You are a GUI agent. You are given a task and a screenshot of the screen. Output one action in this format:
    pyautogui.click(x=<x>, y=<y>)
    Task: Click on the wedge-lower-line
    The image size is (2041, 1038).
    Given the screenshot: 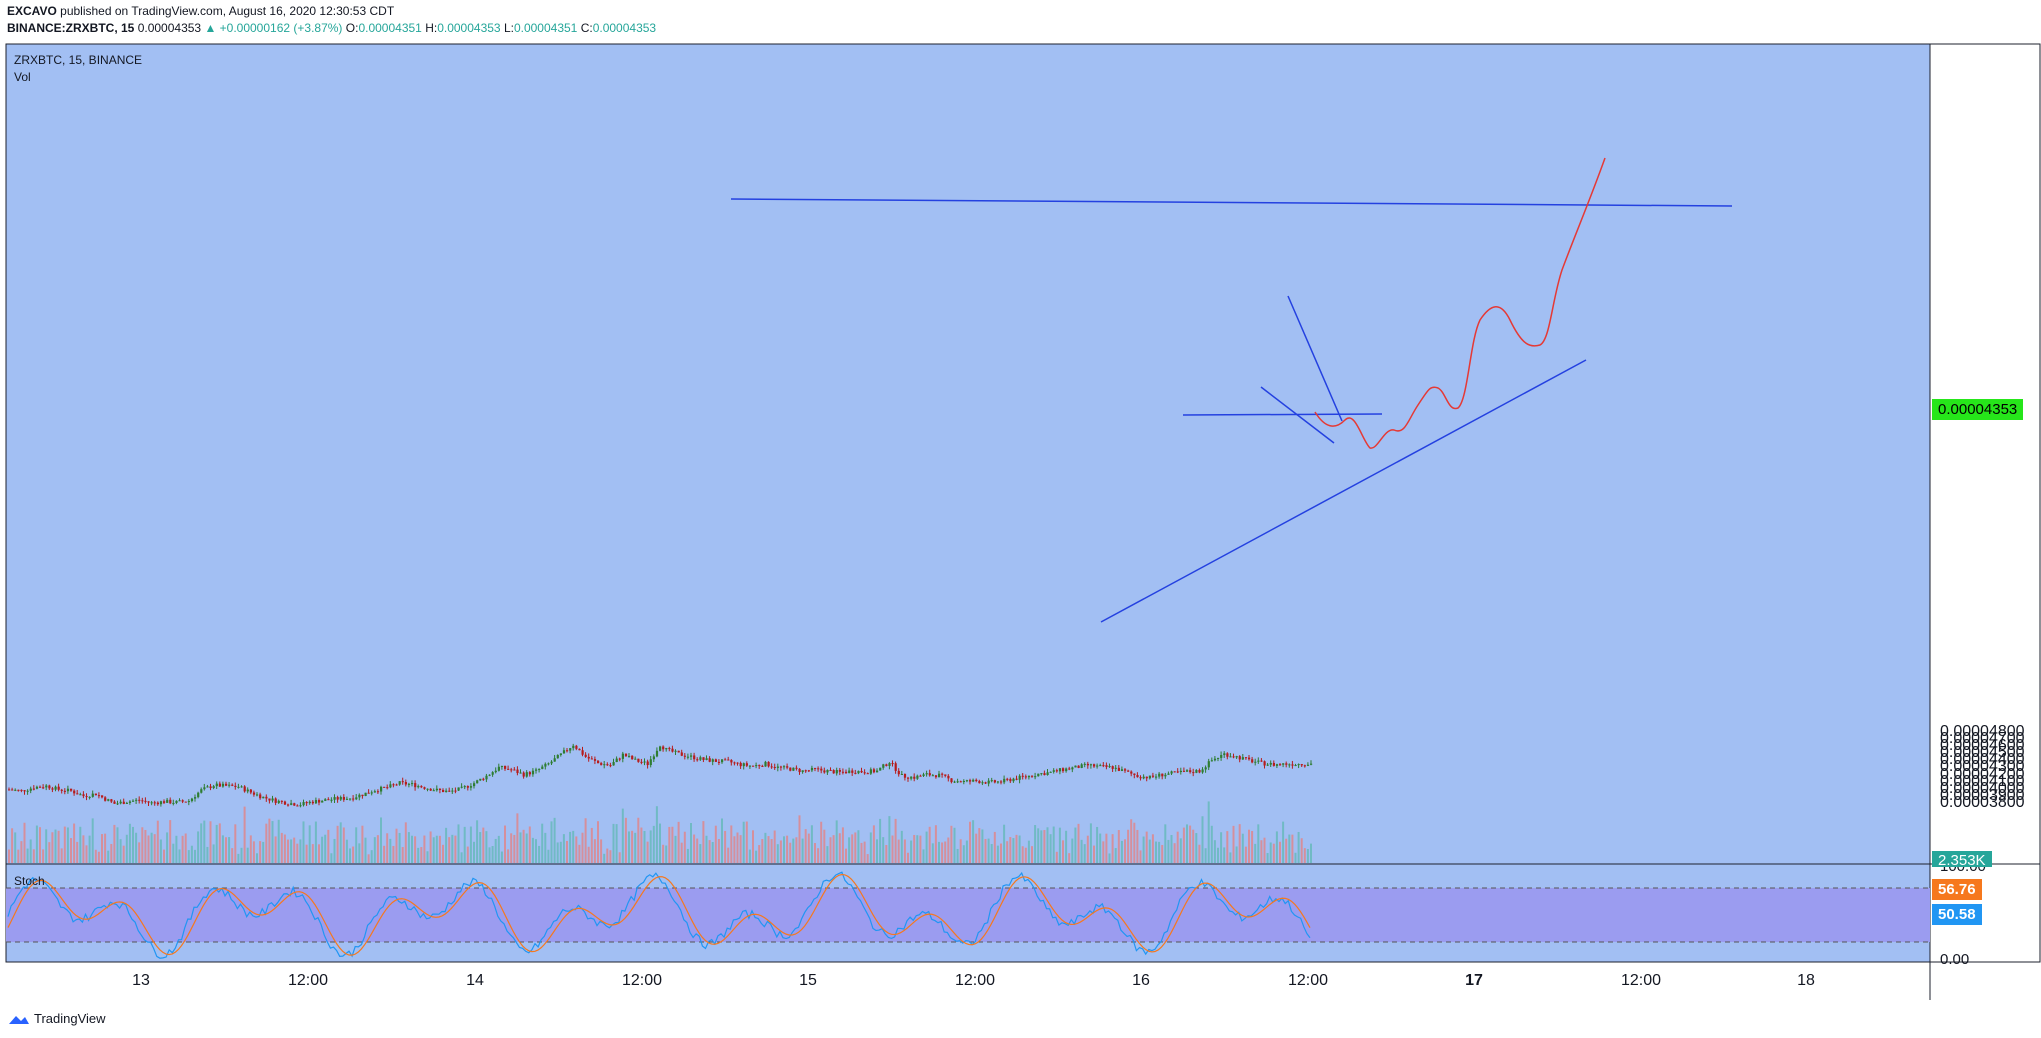 What is the action you would take?
    pyautogui.click(x=1297, y=415)
    